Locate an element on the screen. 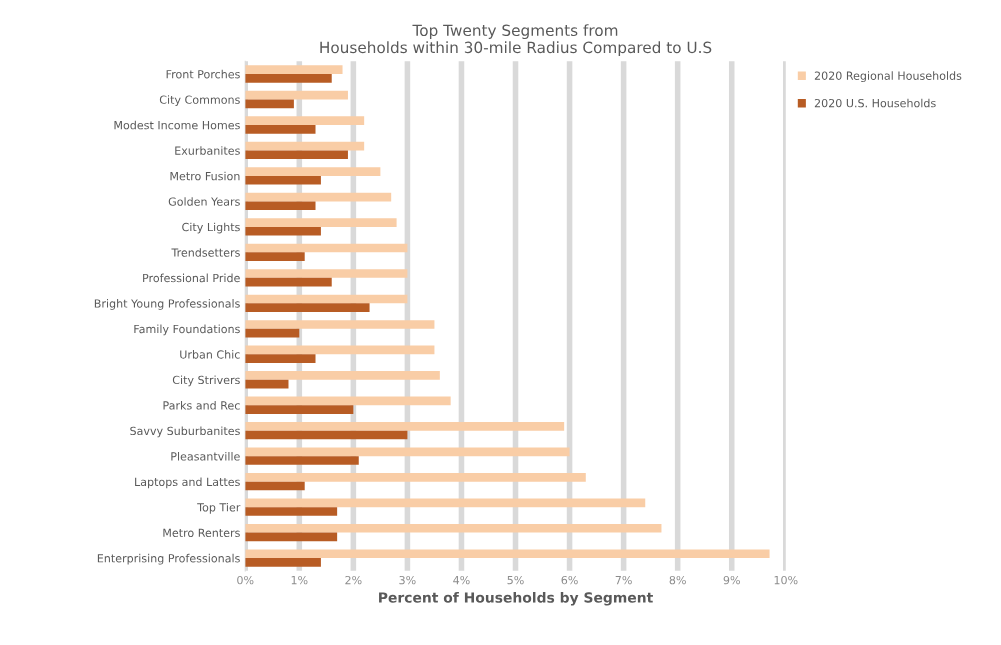  y-tick-label: Bright Young Professionals is located at coordinates (167, 304).